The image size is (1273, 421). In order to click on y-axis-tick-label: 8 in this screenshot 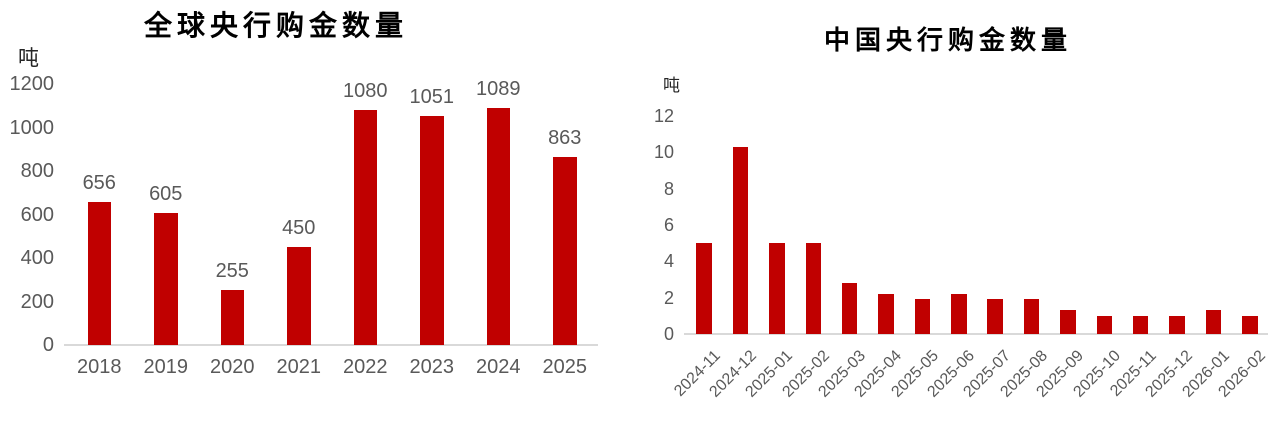, I will do `click(668, 188)`.